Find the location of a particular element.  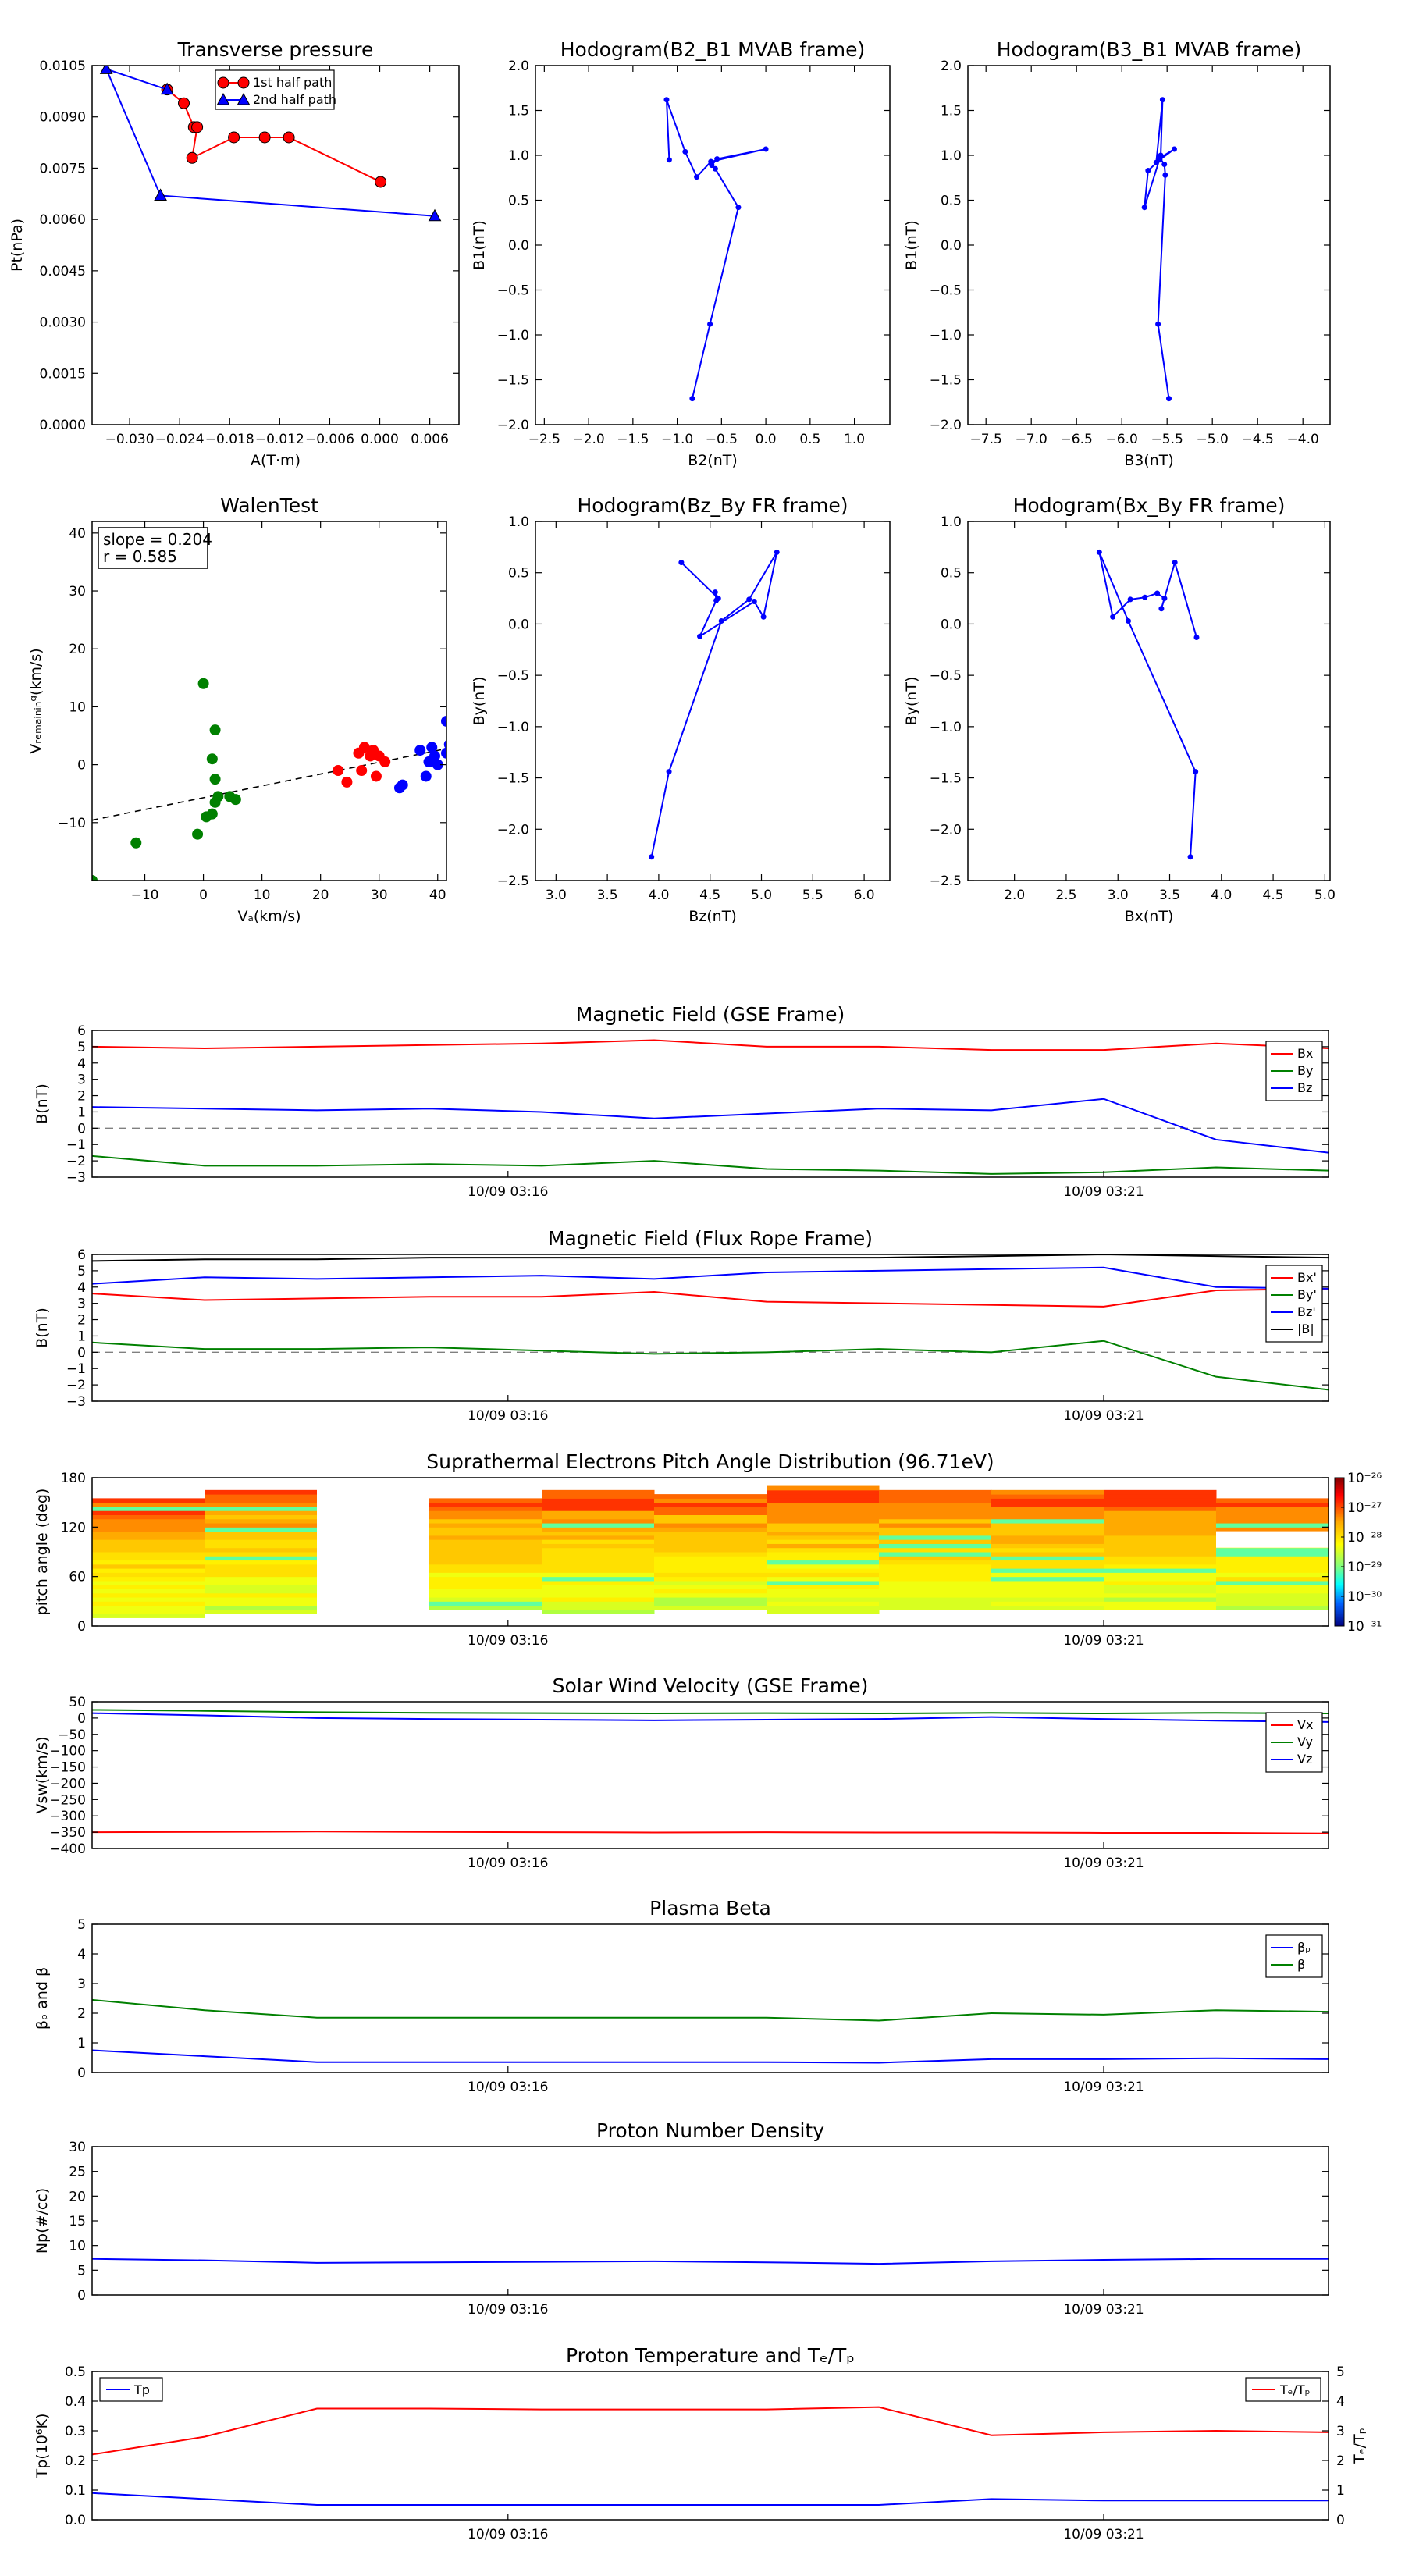

y-axis-label: By(nT) is located at coordinates (480, 701).